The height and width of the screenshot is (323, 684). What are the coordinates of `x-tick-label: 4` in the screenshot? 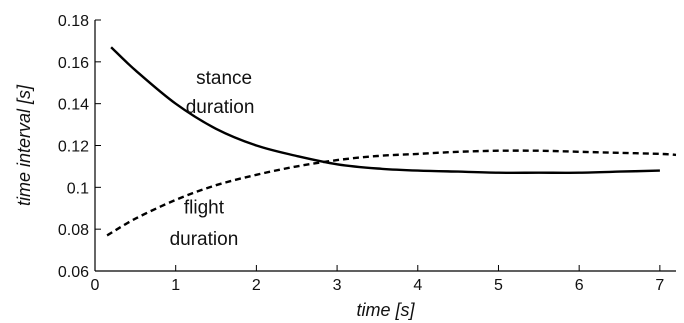 It's located at (417, 285).